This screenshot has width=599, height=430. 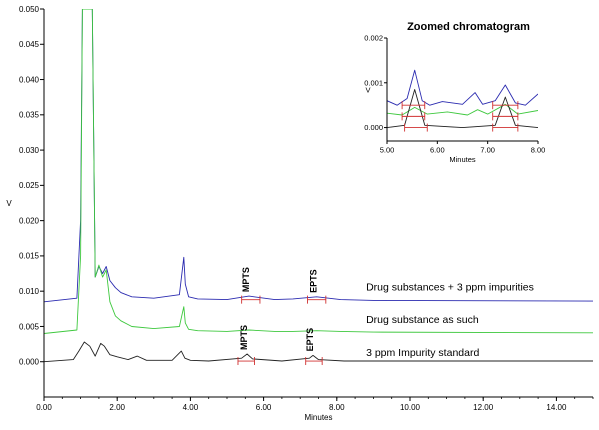 I want to click on trace-label: Drug substances + 3 ppm impurities, so click(x=450, y=287).